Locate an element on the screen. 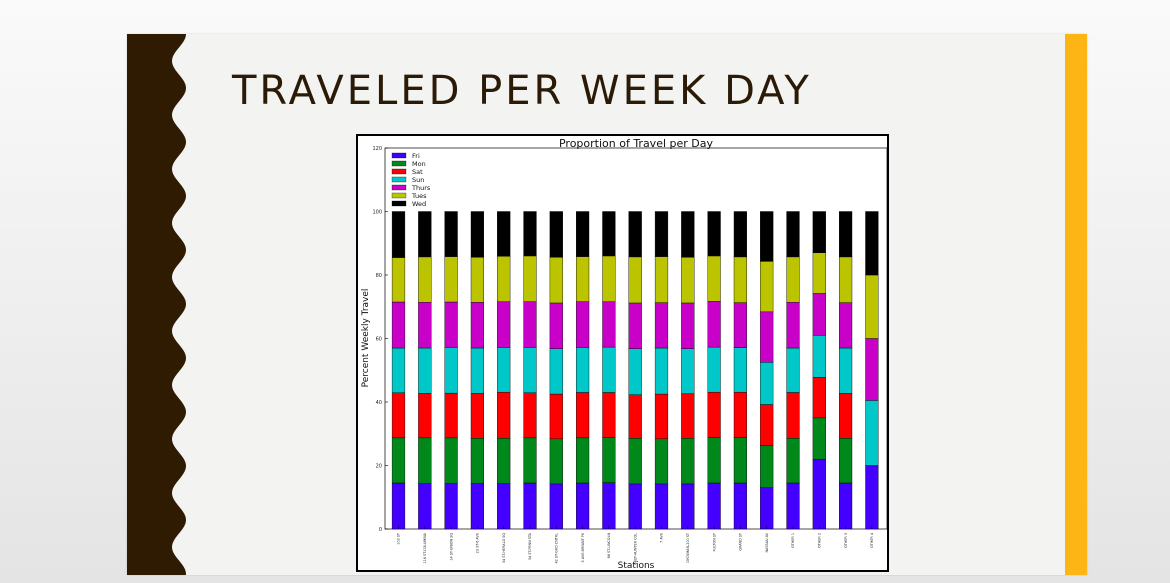 The width and height of the screenshot is (1170, 583). legend-label-sat: Sat is located at coordinates (417, 172).